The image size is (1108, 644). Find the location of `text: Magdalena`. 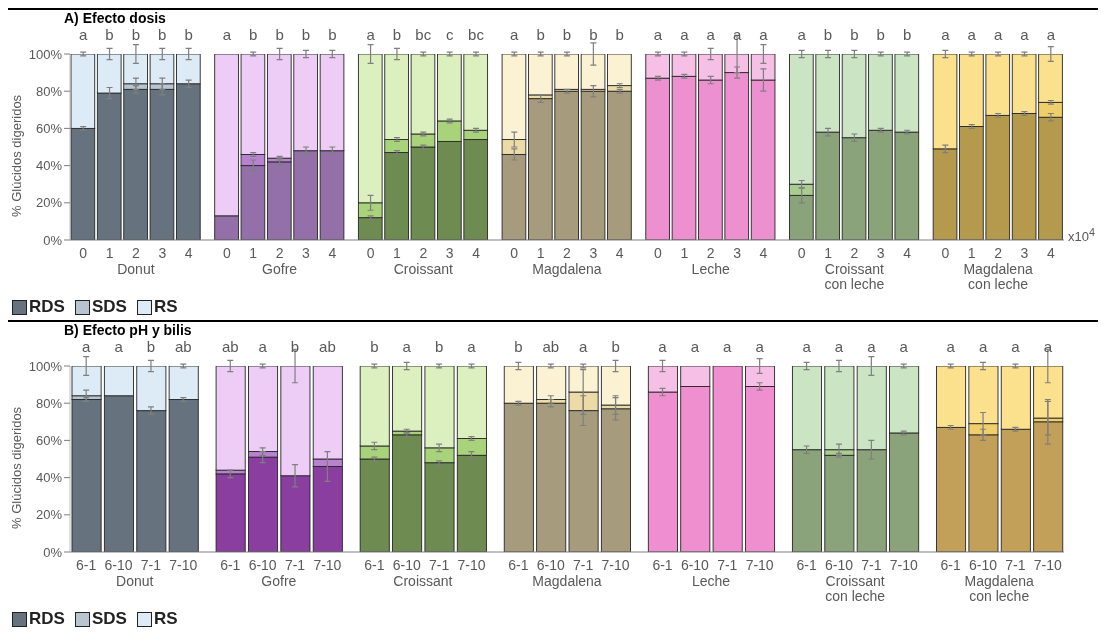

text: Magdalena is located at coordinates (567, 581).